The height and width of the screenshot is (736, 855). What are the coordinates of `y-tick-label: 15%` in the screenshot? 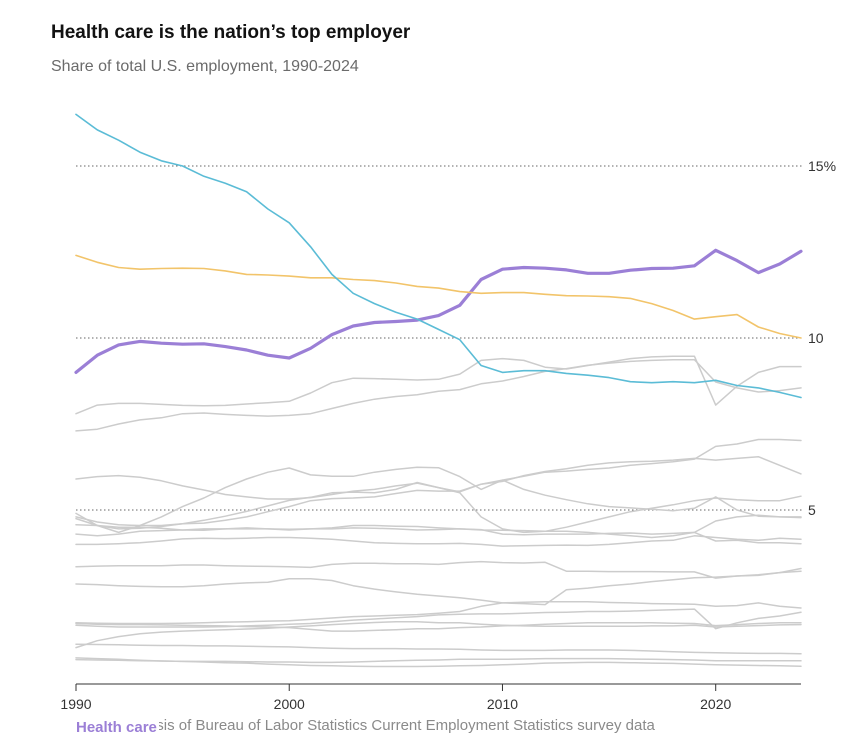 It's located at (822, 166).